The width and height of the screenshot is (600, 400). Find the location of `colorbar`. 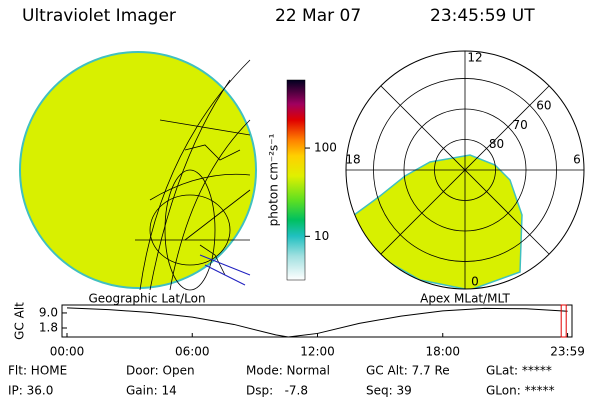

colorbar is located at coordinates (296, 180).